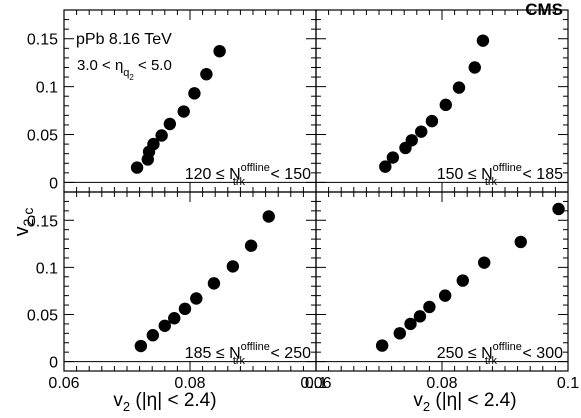 The height and width of the screenshot is (418, 581). I want to click on eta-range-subsub: 2, so click(131, 77).